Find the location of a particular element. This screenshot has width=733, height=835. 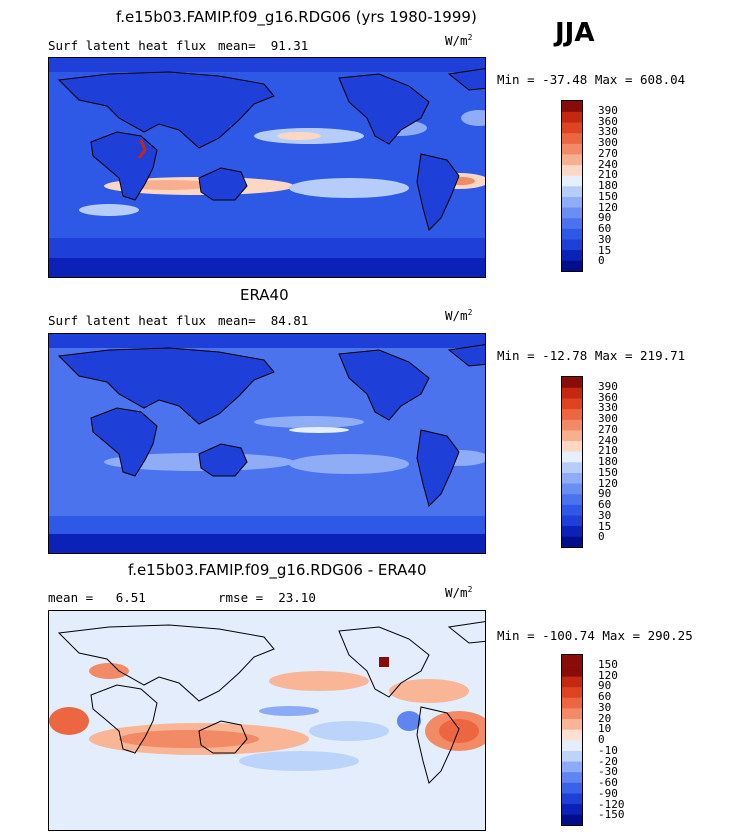

panel2-colorbar-svg is located at coordinates (572, 462).